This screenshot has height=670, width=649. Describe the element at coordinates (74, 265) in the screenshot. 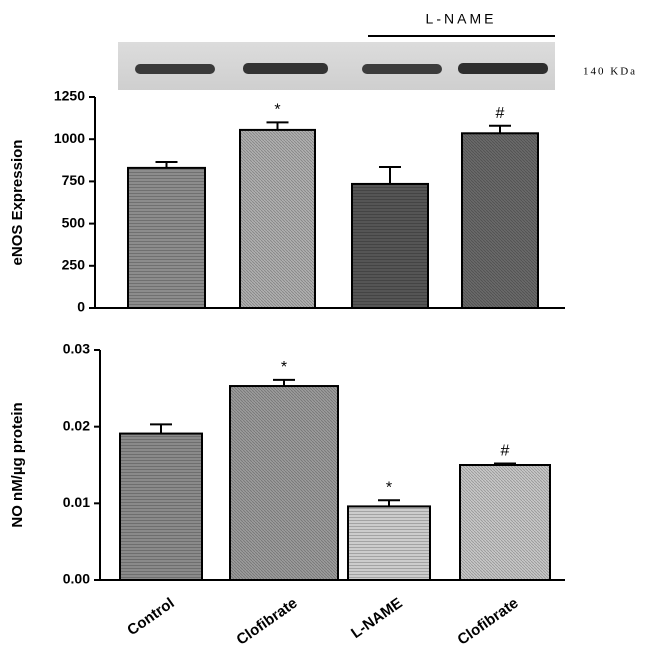

I see `y-tick-label: 250` at that location.